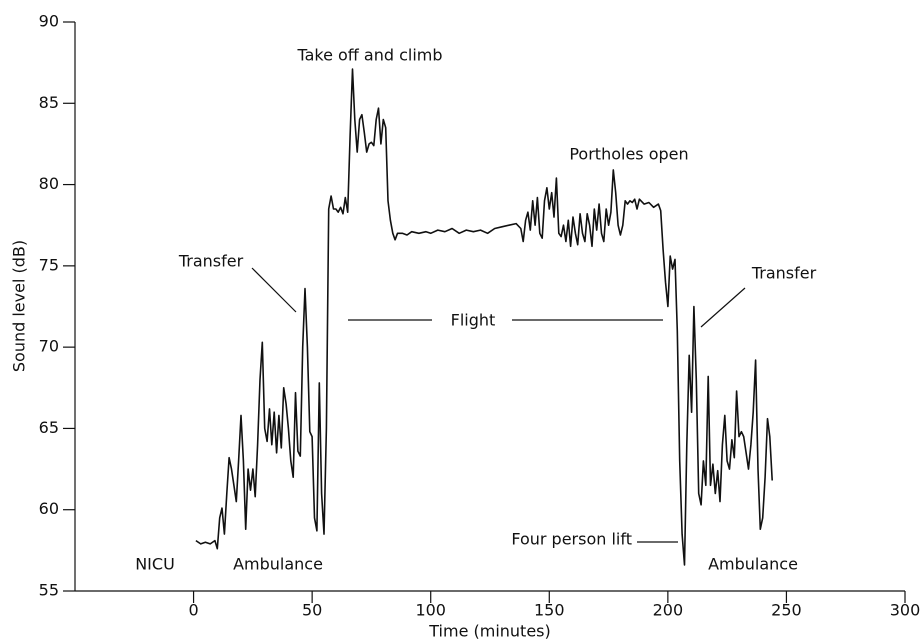 The height and width of the screenshot is (642, 920). Describe the element at coordinates (668, 610) in the screenshot. I see `x-tick-label: 200` at that location.